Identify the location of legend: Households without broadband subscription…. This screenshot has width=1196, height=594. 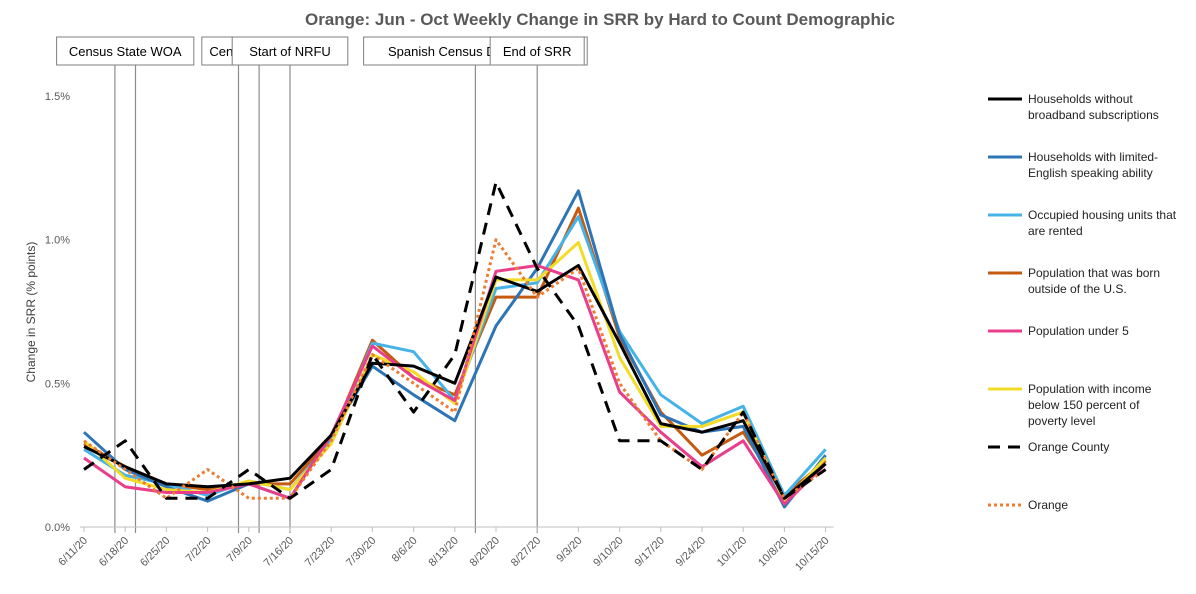
(1082, 302).